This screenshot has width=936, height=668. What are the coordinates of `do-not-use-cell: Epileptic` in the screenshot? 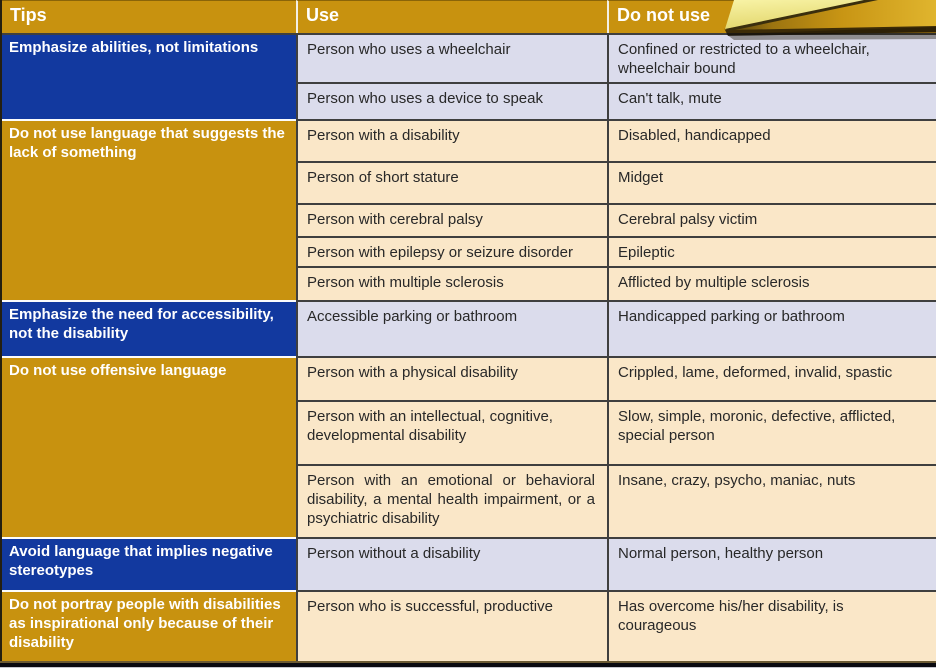 It's located at (771, 251).